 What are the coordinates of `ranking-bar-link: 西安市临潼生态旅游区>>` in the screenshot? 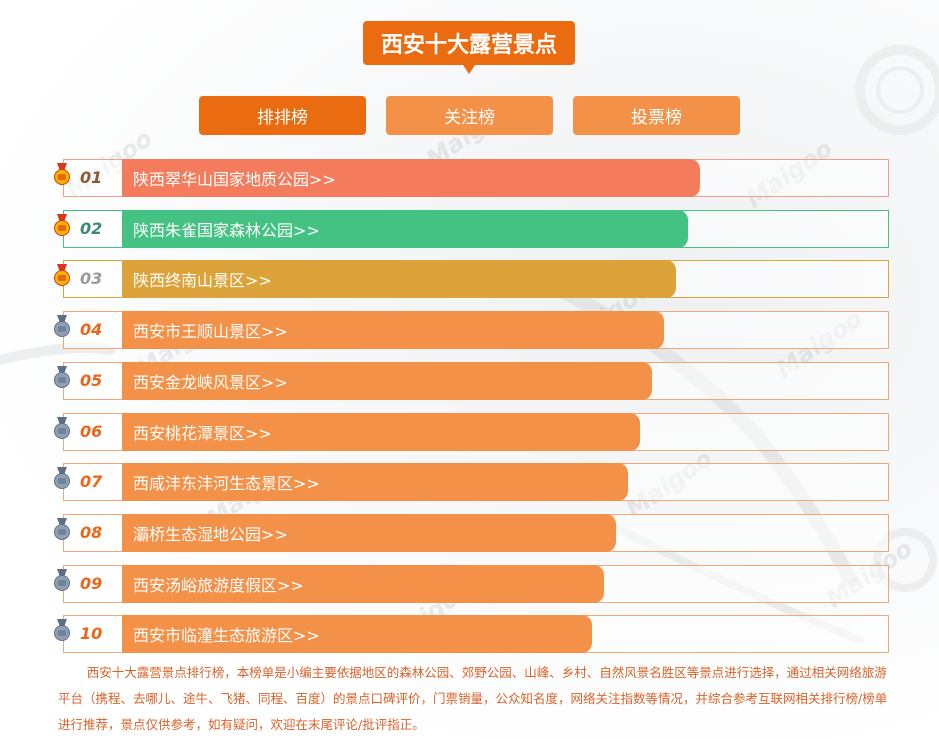 It's located at (357, 634).